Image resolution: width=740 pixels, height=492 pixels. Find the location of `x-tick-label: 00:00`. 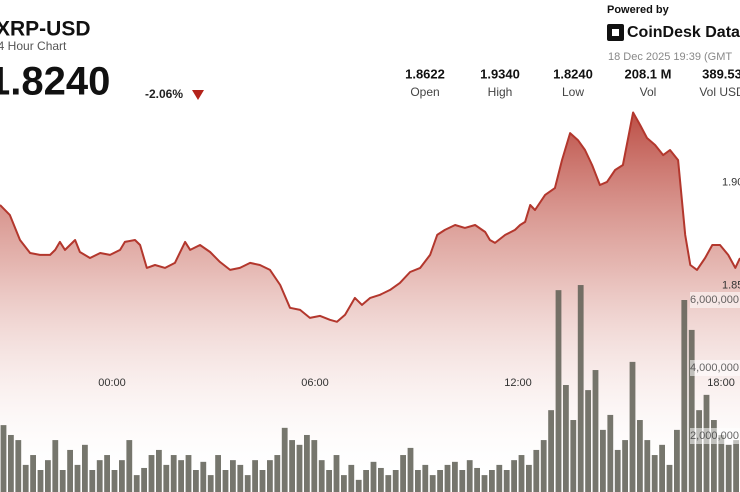

x-tick-label: 00:00 is located at coordinates (112, 383).